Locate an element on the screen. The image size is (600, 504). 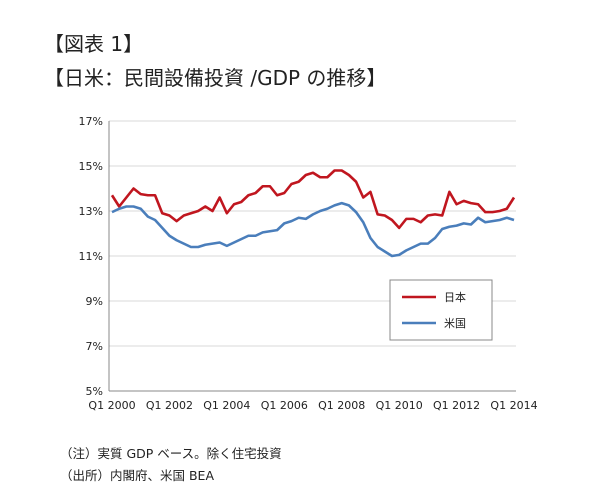
series-line-us is located at coordinates (313, 229).